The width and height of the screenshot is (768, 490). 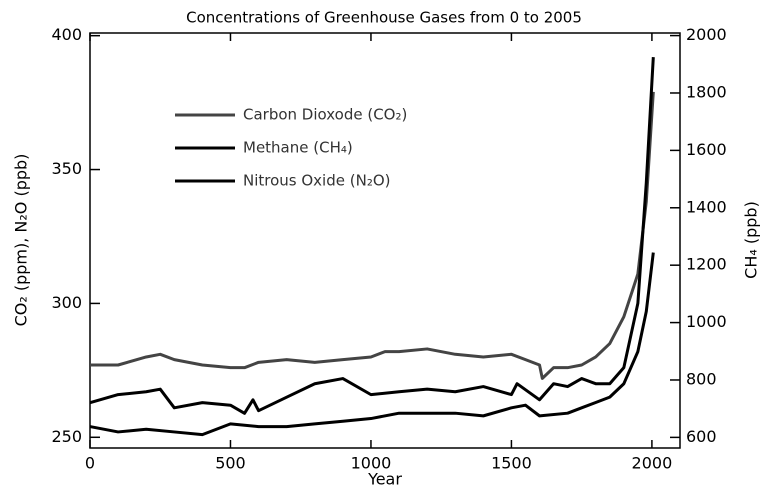 I want to click on y-tick-label: 300, so click(x=66, y=302).